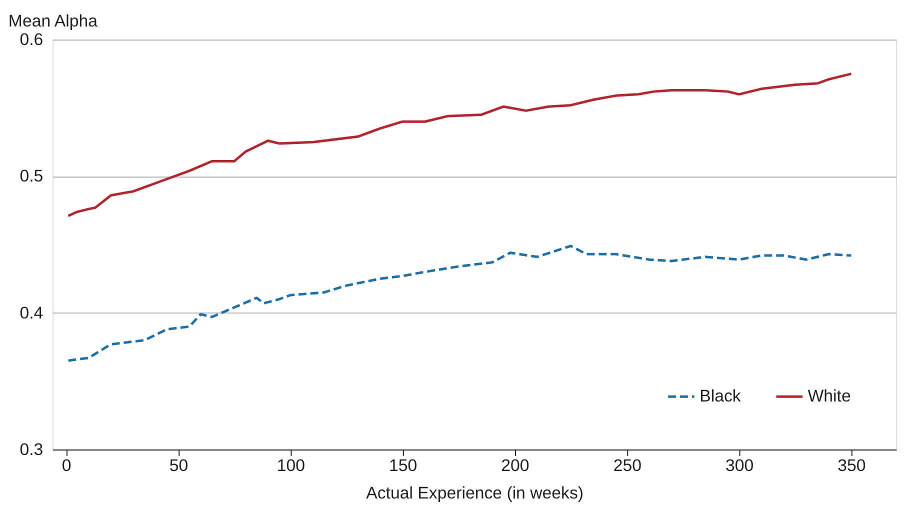 This screenshot has height=529, width=906. Describe the element at coordinates (32, 449) in the screenshot. I see `y-tick-label: 0.3` at that location.